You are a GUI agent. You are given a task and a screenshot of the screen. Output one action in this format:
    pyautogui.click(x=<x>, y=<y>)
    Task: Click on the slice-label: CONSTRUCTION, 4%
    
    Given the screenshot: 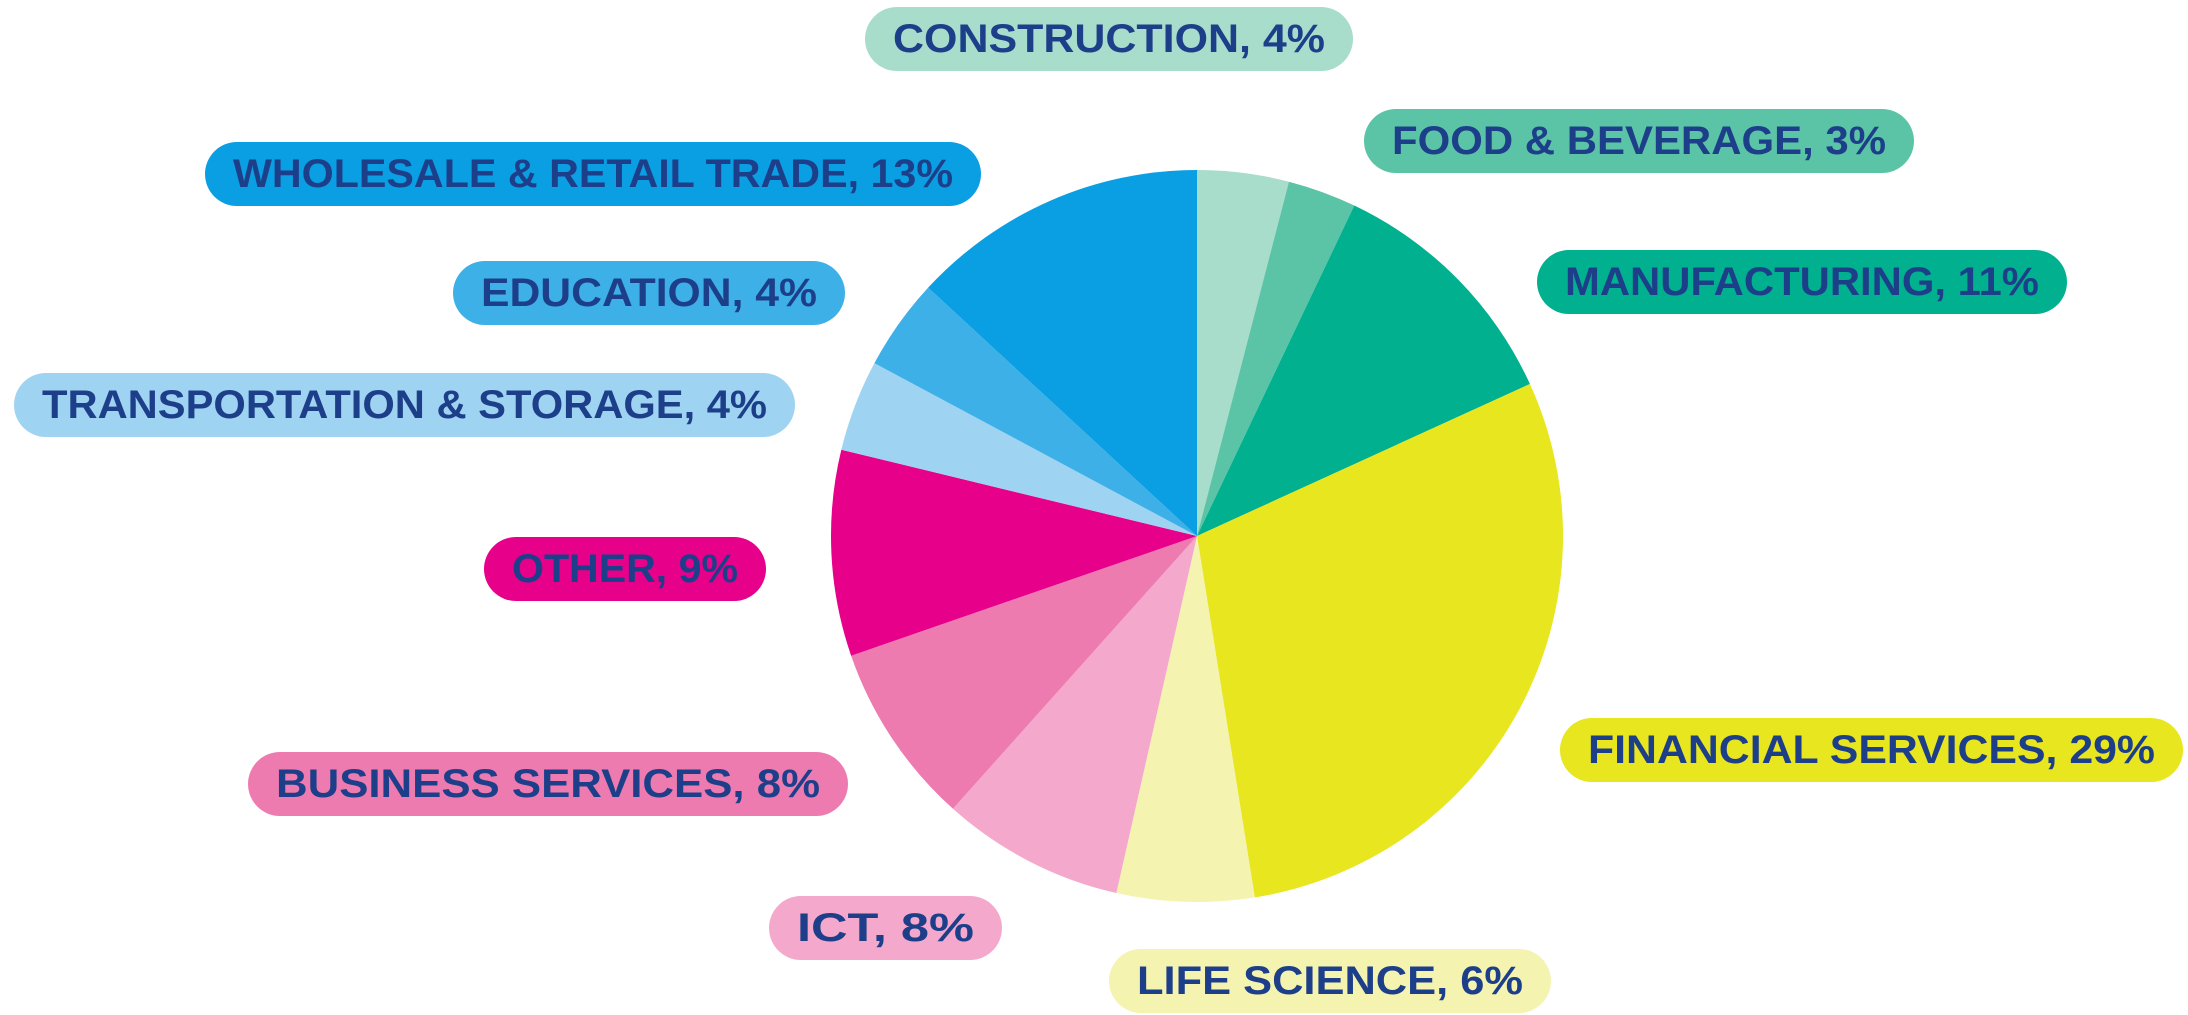 What is the action you would take?
    pyautogui.click(x=1109, y=39)
    